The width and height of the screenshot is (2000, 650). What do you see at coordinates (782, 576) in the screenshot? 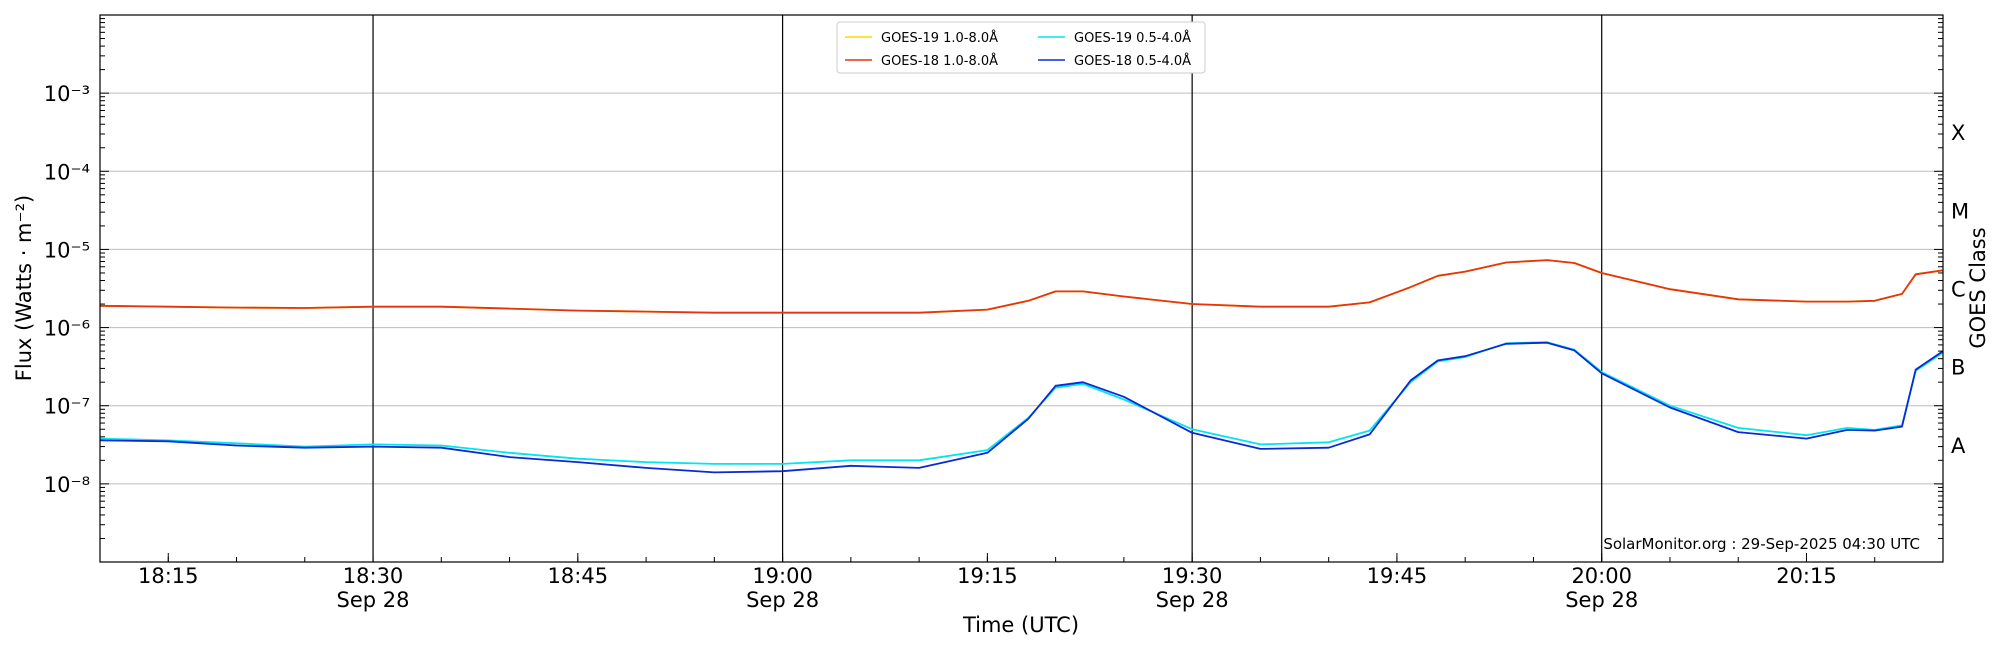
I see `x-tick-label: 19:00` at bounding box center [782, 576].